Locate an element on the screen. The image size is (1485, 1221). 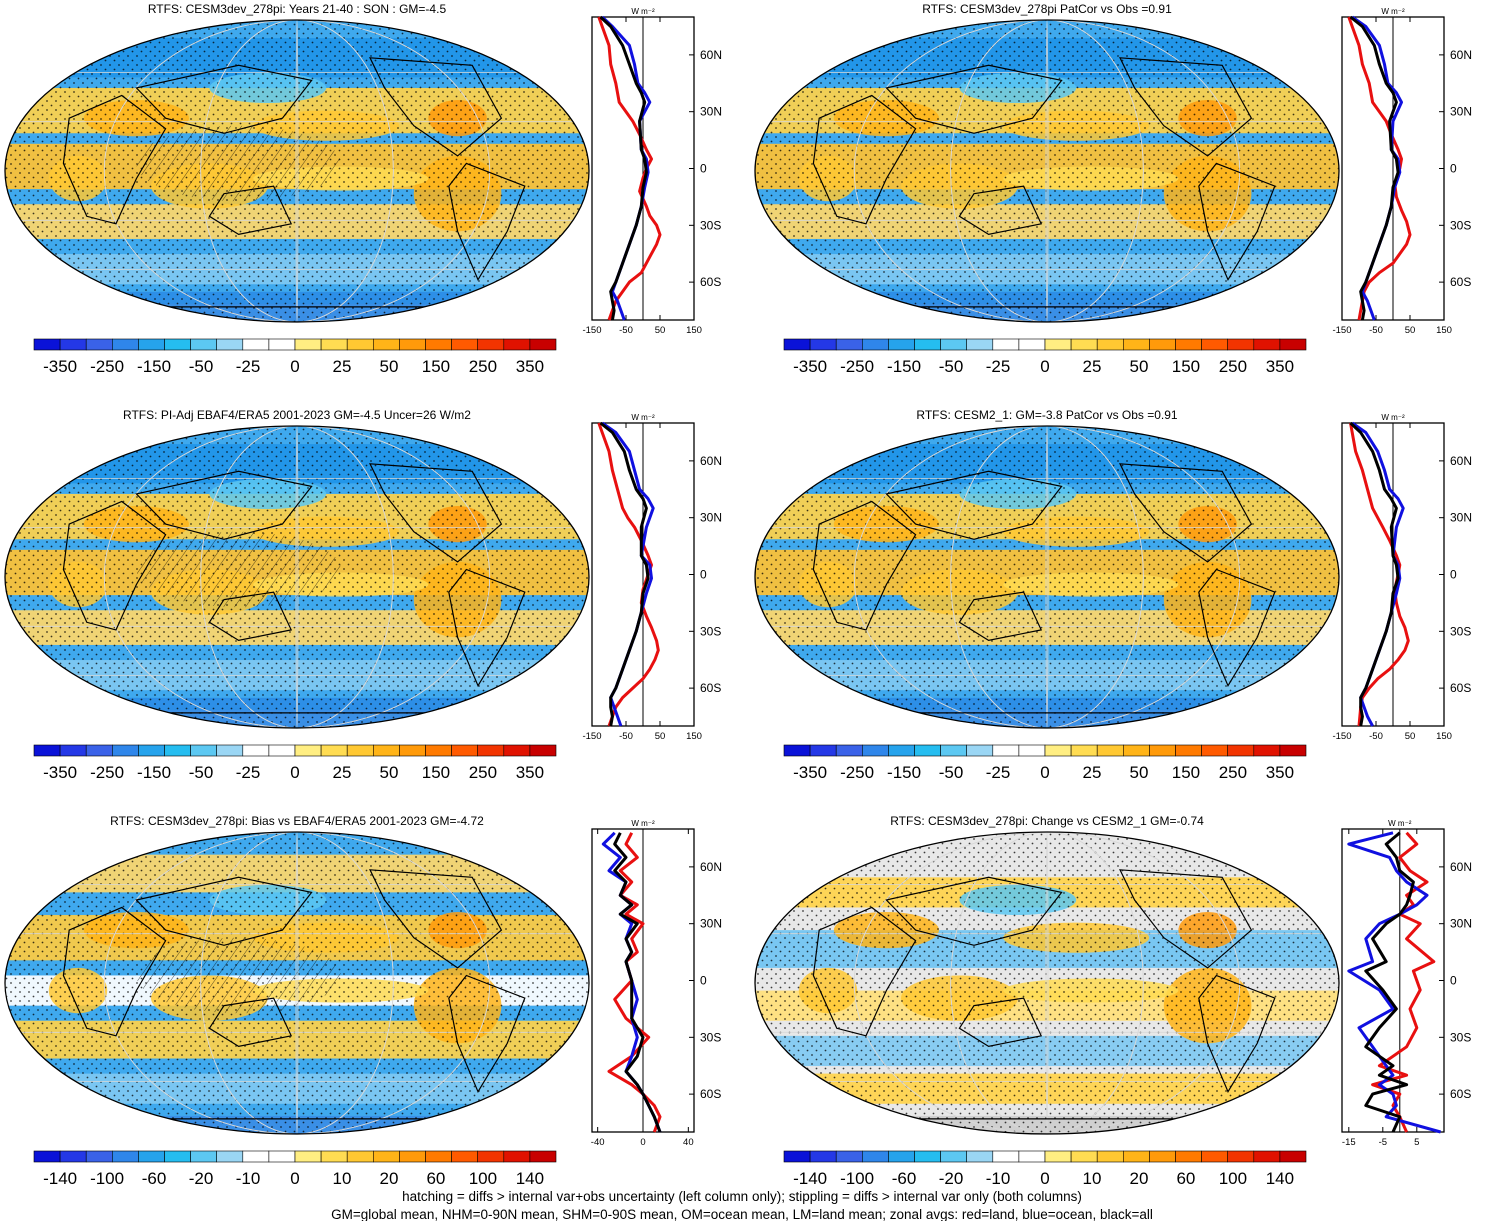
colorbar-label: 150 is located at coordinates (436, 772).